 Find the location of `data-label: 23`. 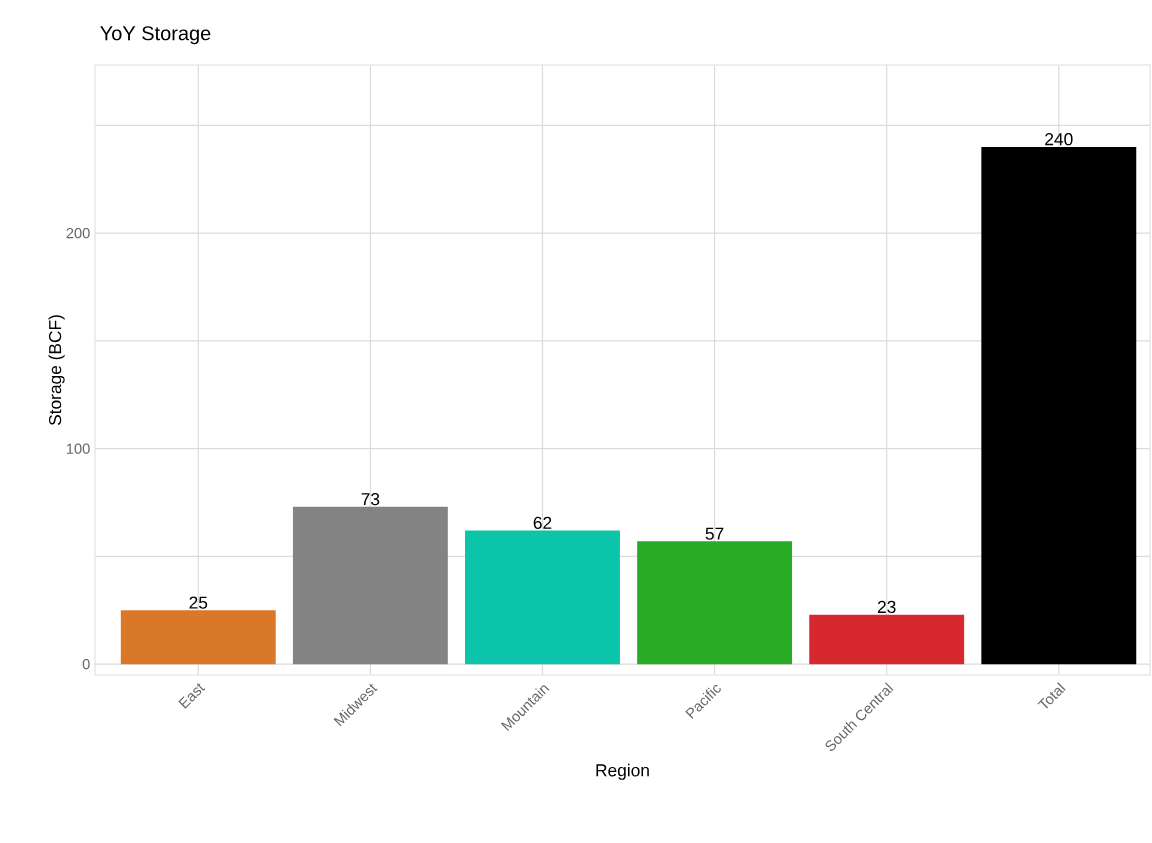

data-label: 23 is located at coordinates (886, 607).